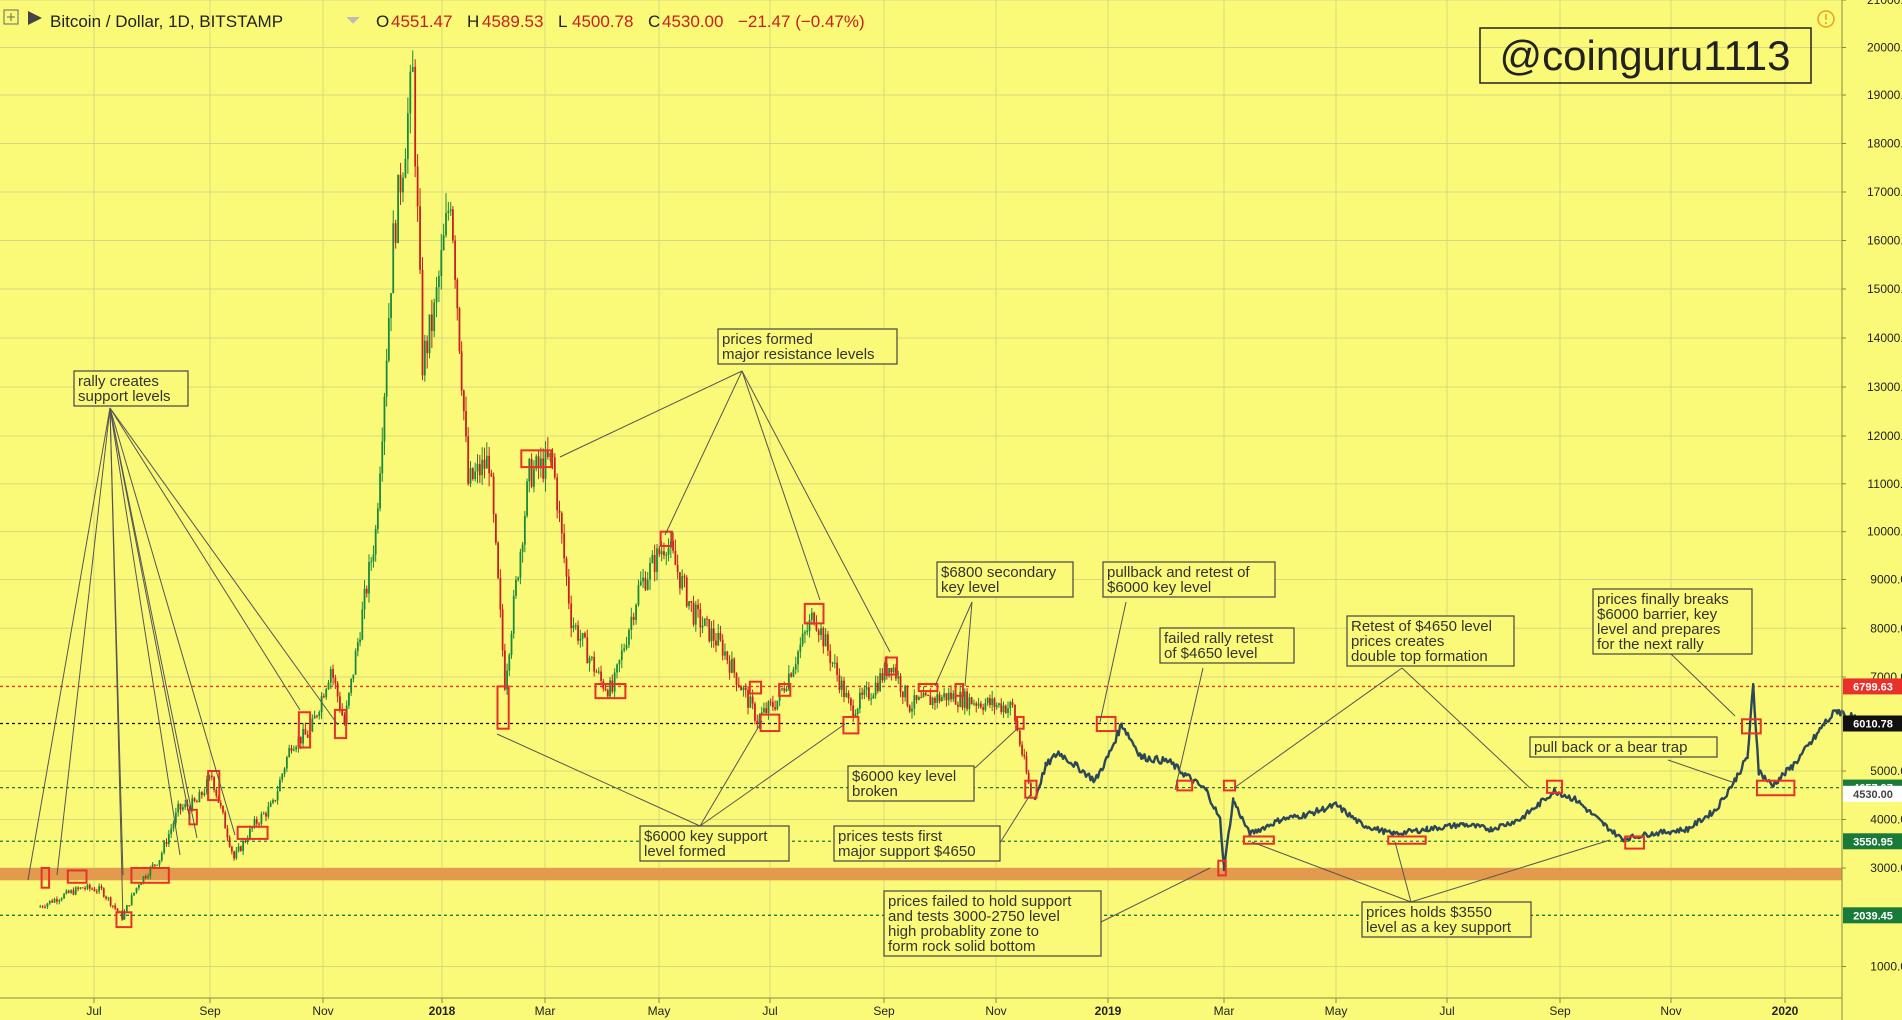  I want to click on x-tick-label: 2018, so click(442, 1011).